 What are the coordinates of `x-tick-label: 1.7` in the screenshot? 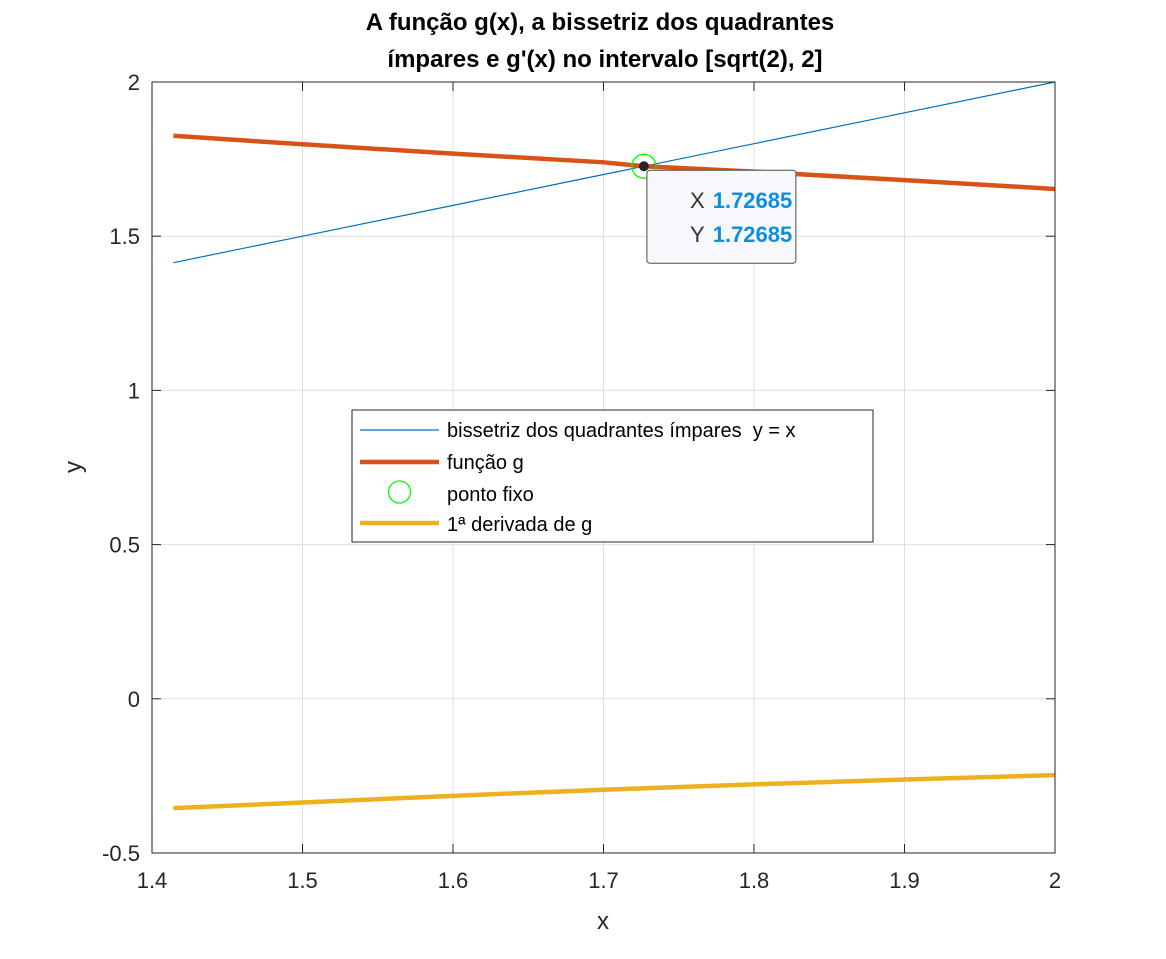 It's located at (603, 880).